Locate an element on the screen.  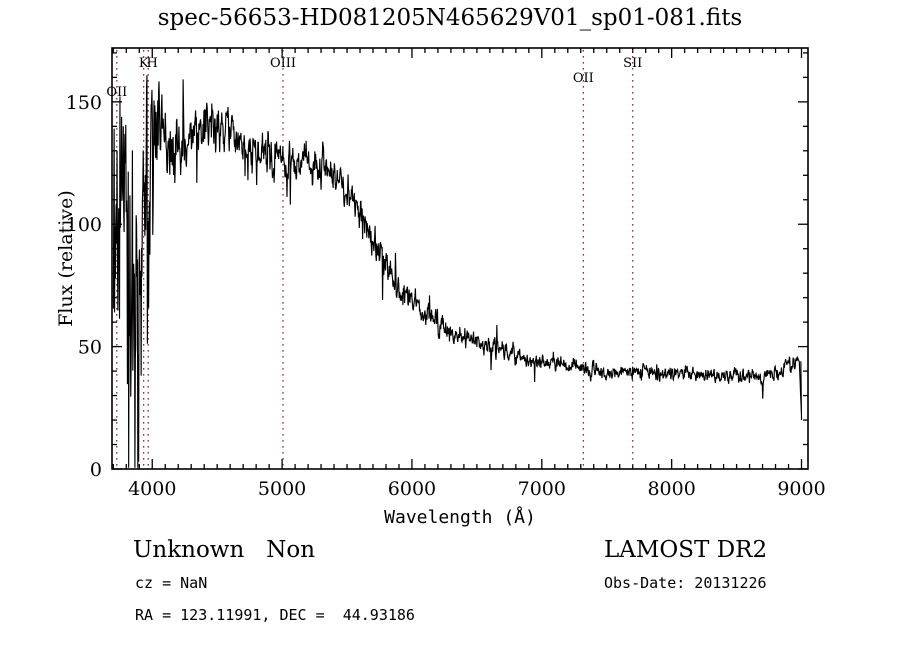
classification-text: Unknown Non is located at coordinates (224, 550).